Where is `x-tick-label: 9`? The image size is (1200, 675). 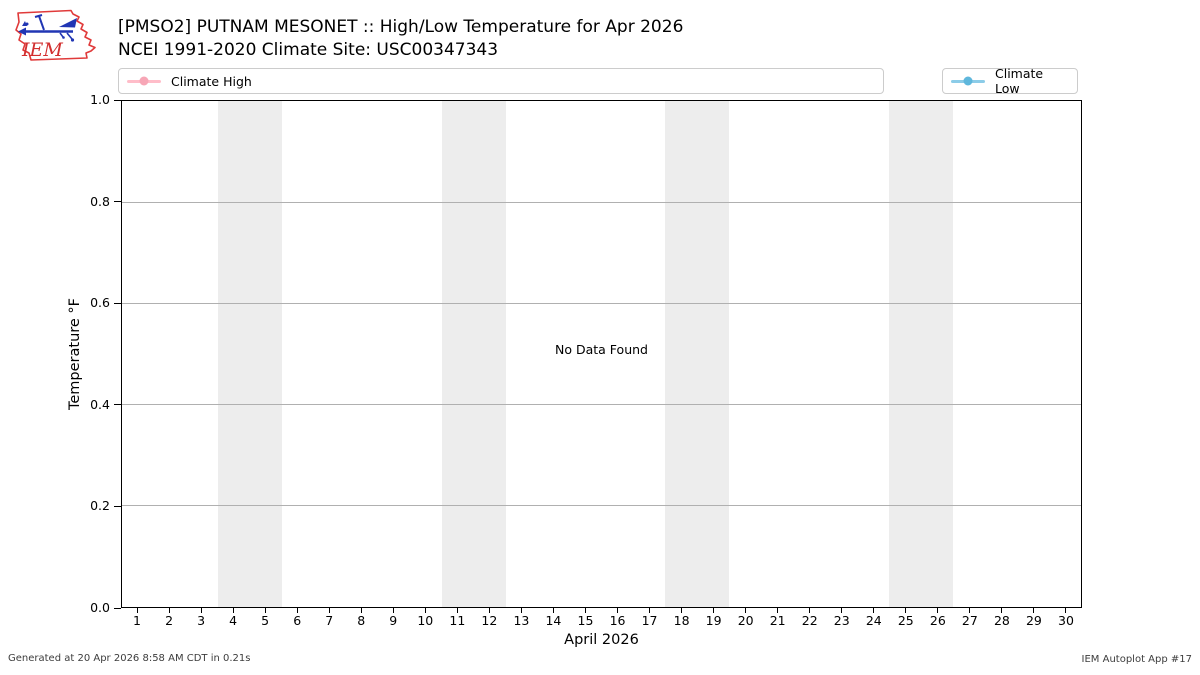 x-tick-label: 9 is located at coordinates (393, 620).